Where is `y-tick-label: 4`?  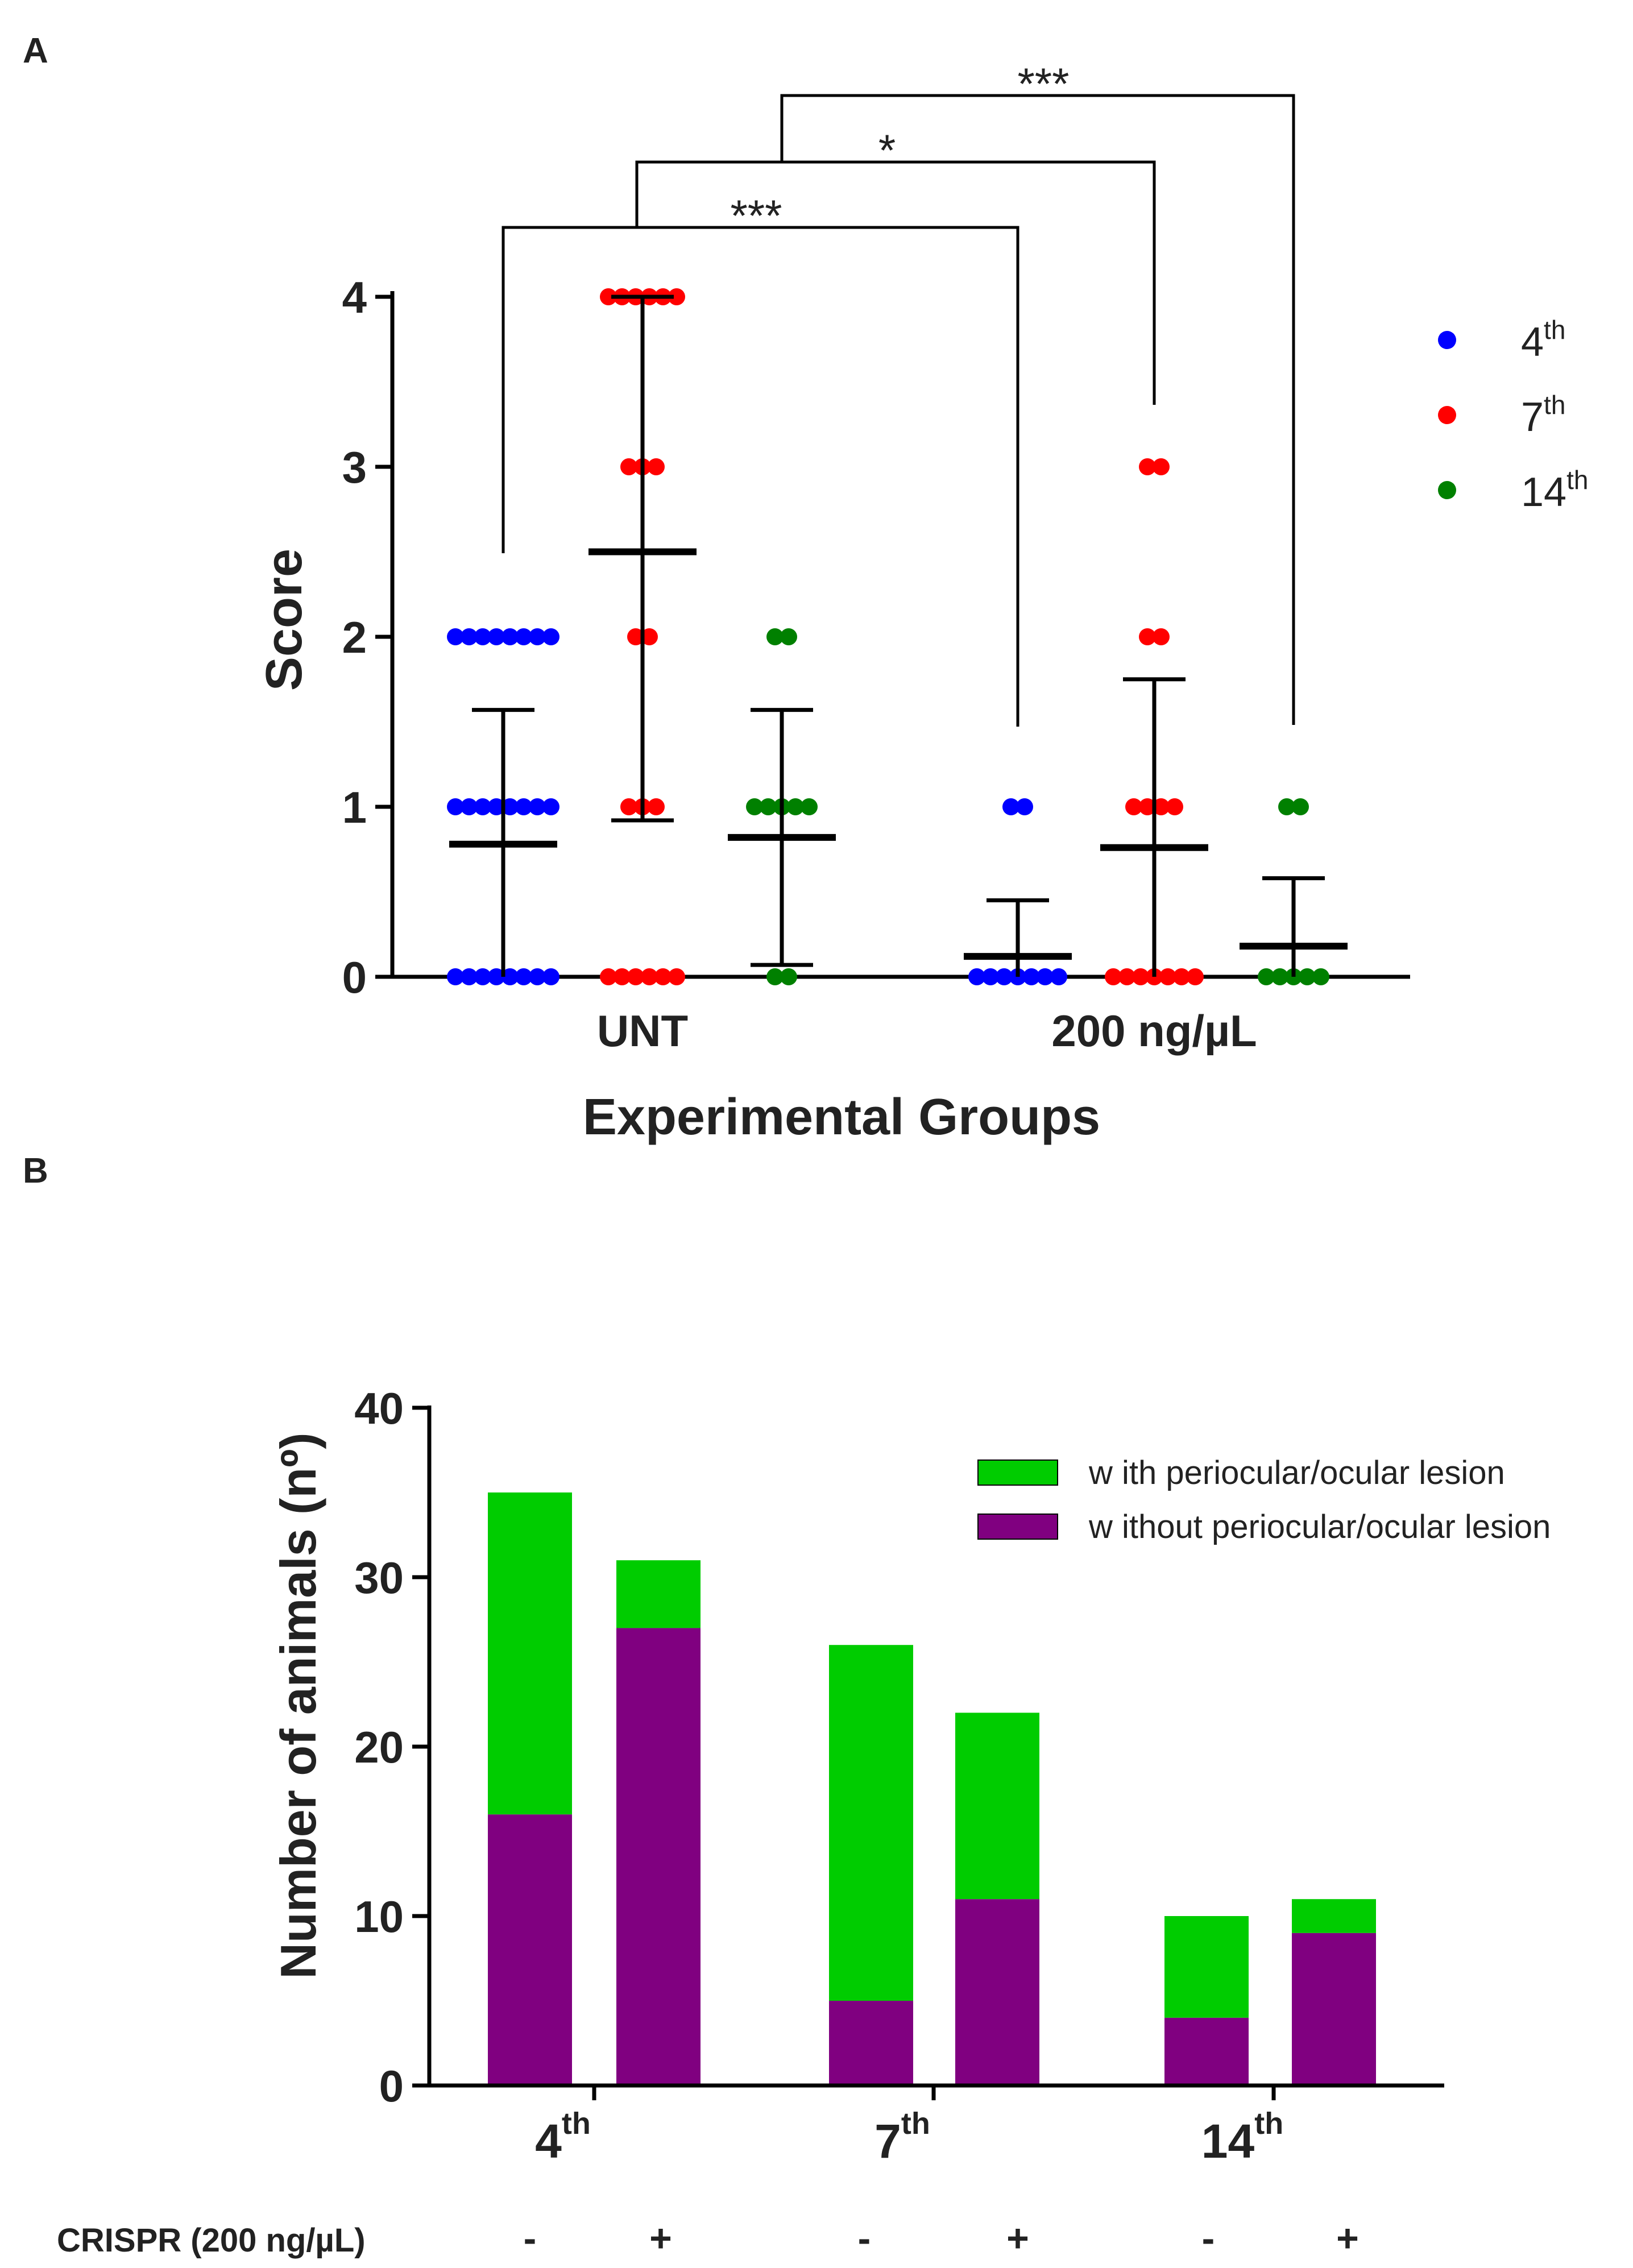
y-tick-label: 4 is located at coordinates (354, 297).